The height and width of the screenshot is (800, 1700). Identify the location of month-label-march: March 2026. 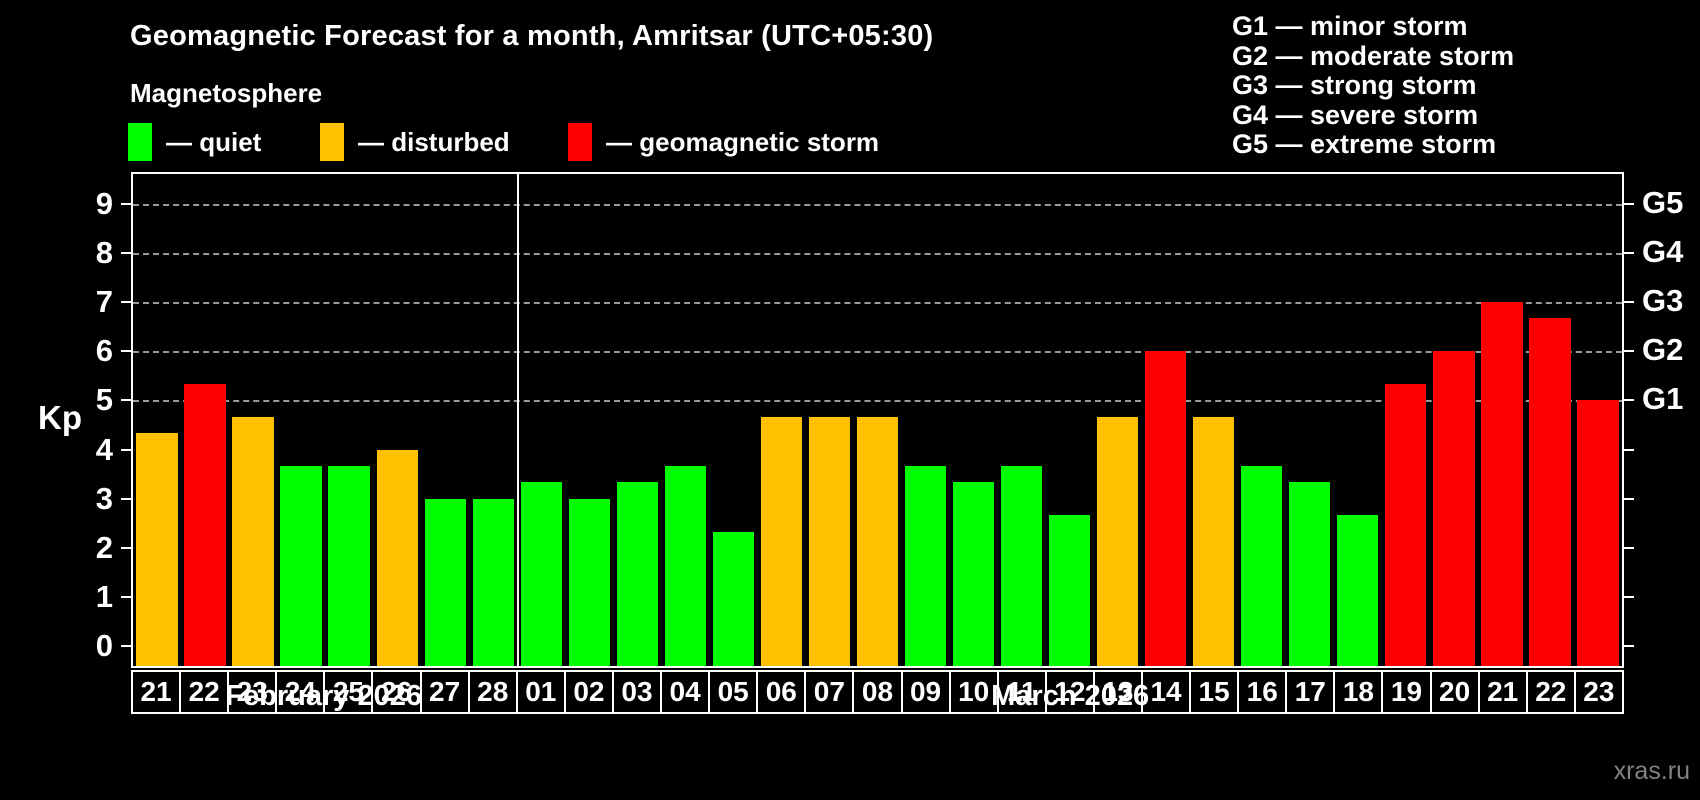
(1070, 696).